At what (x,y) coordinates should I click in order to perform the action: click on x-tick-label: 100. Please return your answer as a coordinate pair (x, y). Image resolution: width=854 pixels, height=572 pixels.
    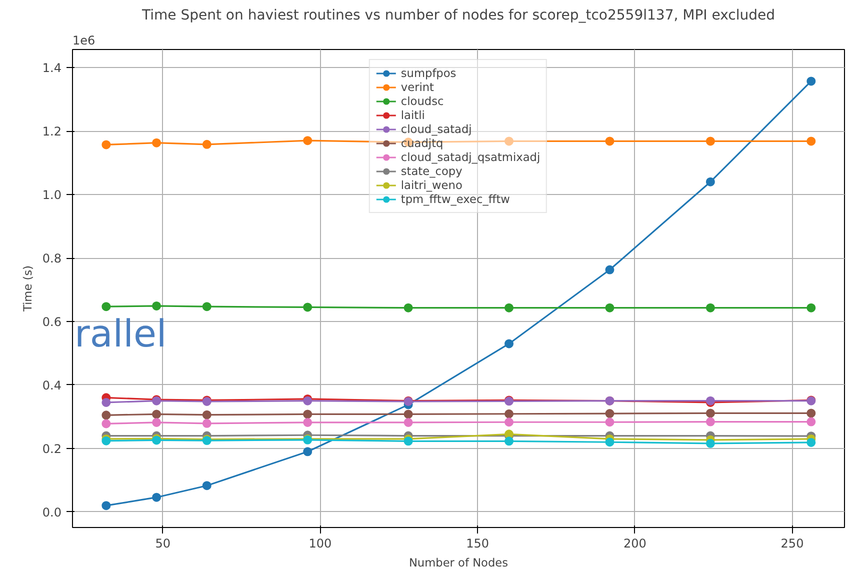
    Looking at the image, I should click on (320, 543).